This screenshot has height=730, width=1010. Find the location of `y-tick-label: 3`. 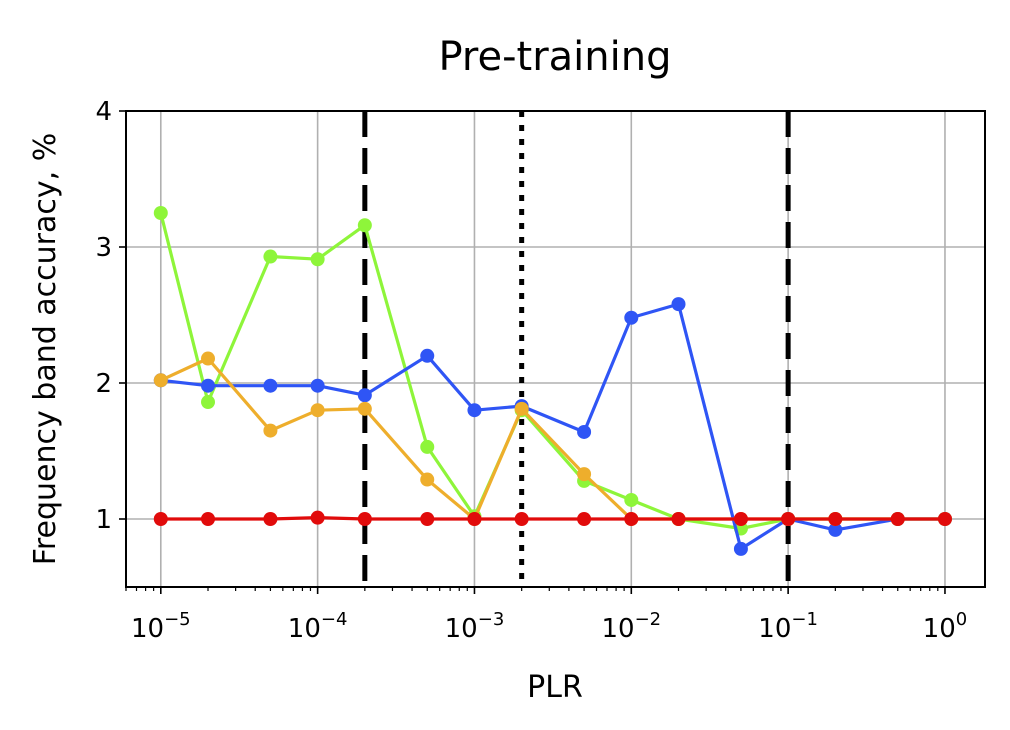

y-tick-label: 3 is located at coordinates (103, 248).